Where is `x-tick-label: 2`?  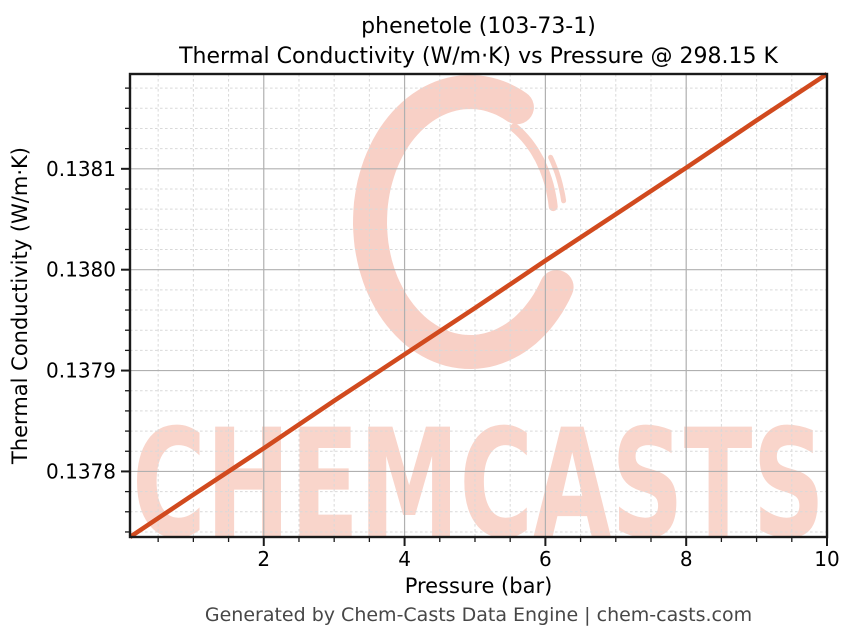
x-tick-label: 2 is located at coordinates (263, 559).